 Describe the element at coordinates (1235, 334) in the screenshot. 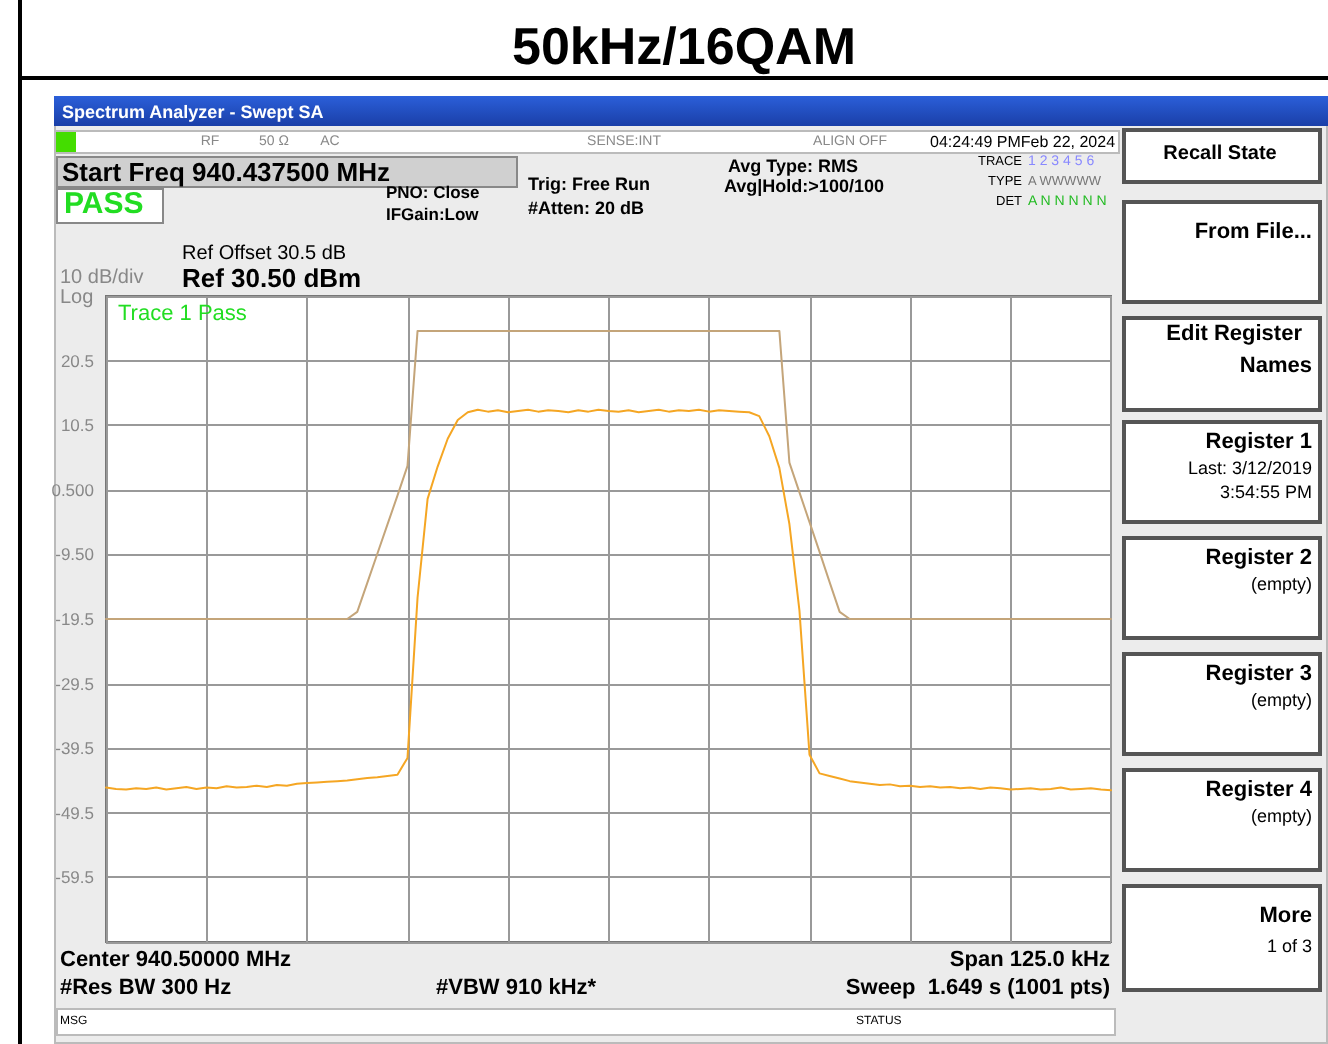

I see `text: Edit Register` at that location.